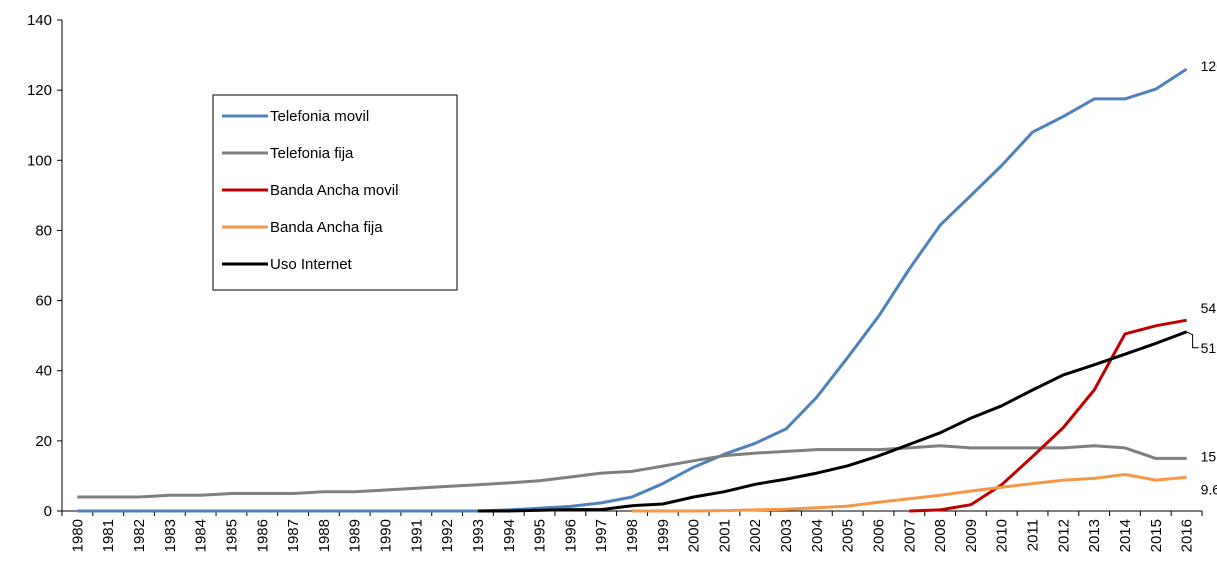  What do you see at coordinates (940, 535) in the screenshot?
I see `x-tick-label: 2008` at bounding box center [940, 535].